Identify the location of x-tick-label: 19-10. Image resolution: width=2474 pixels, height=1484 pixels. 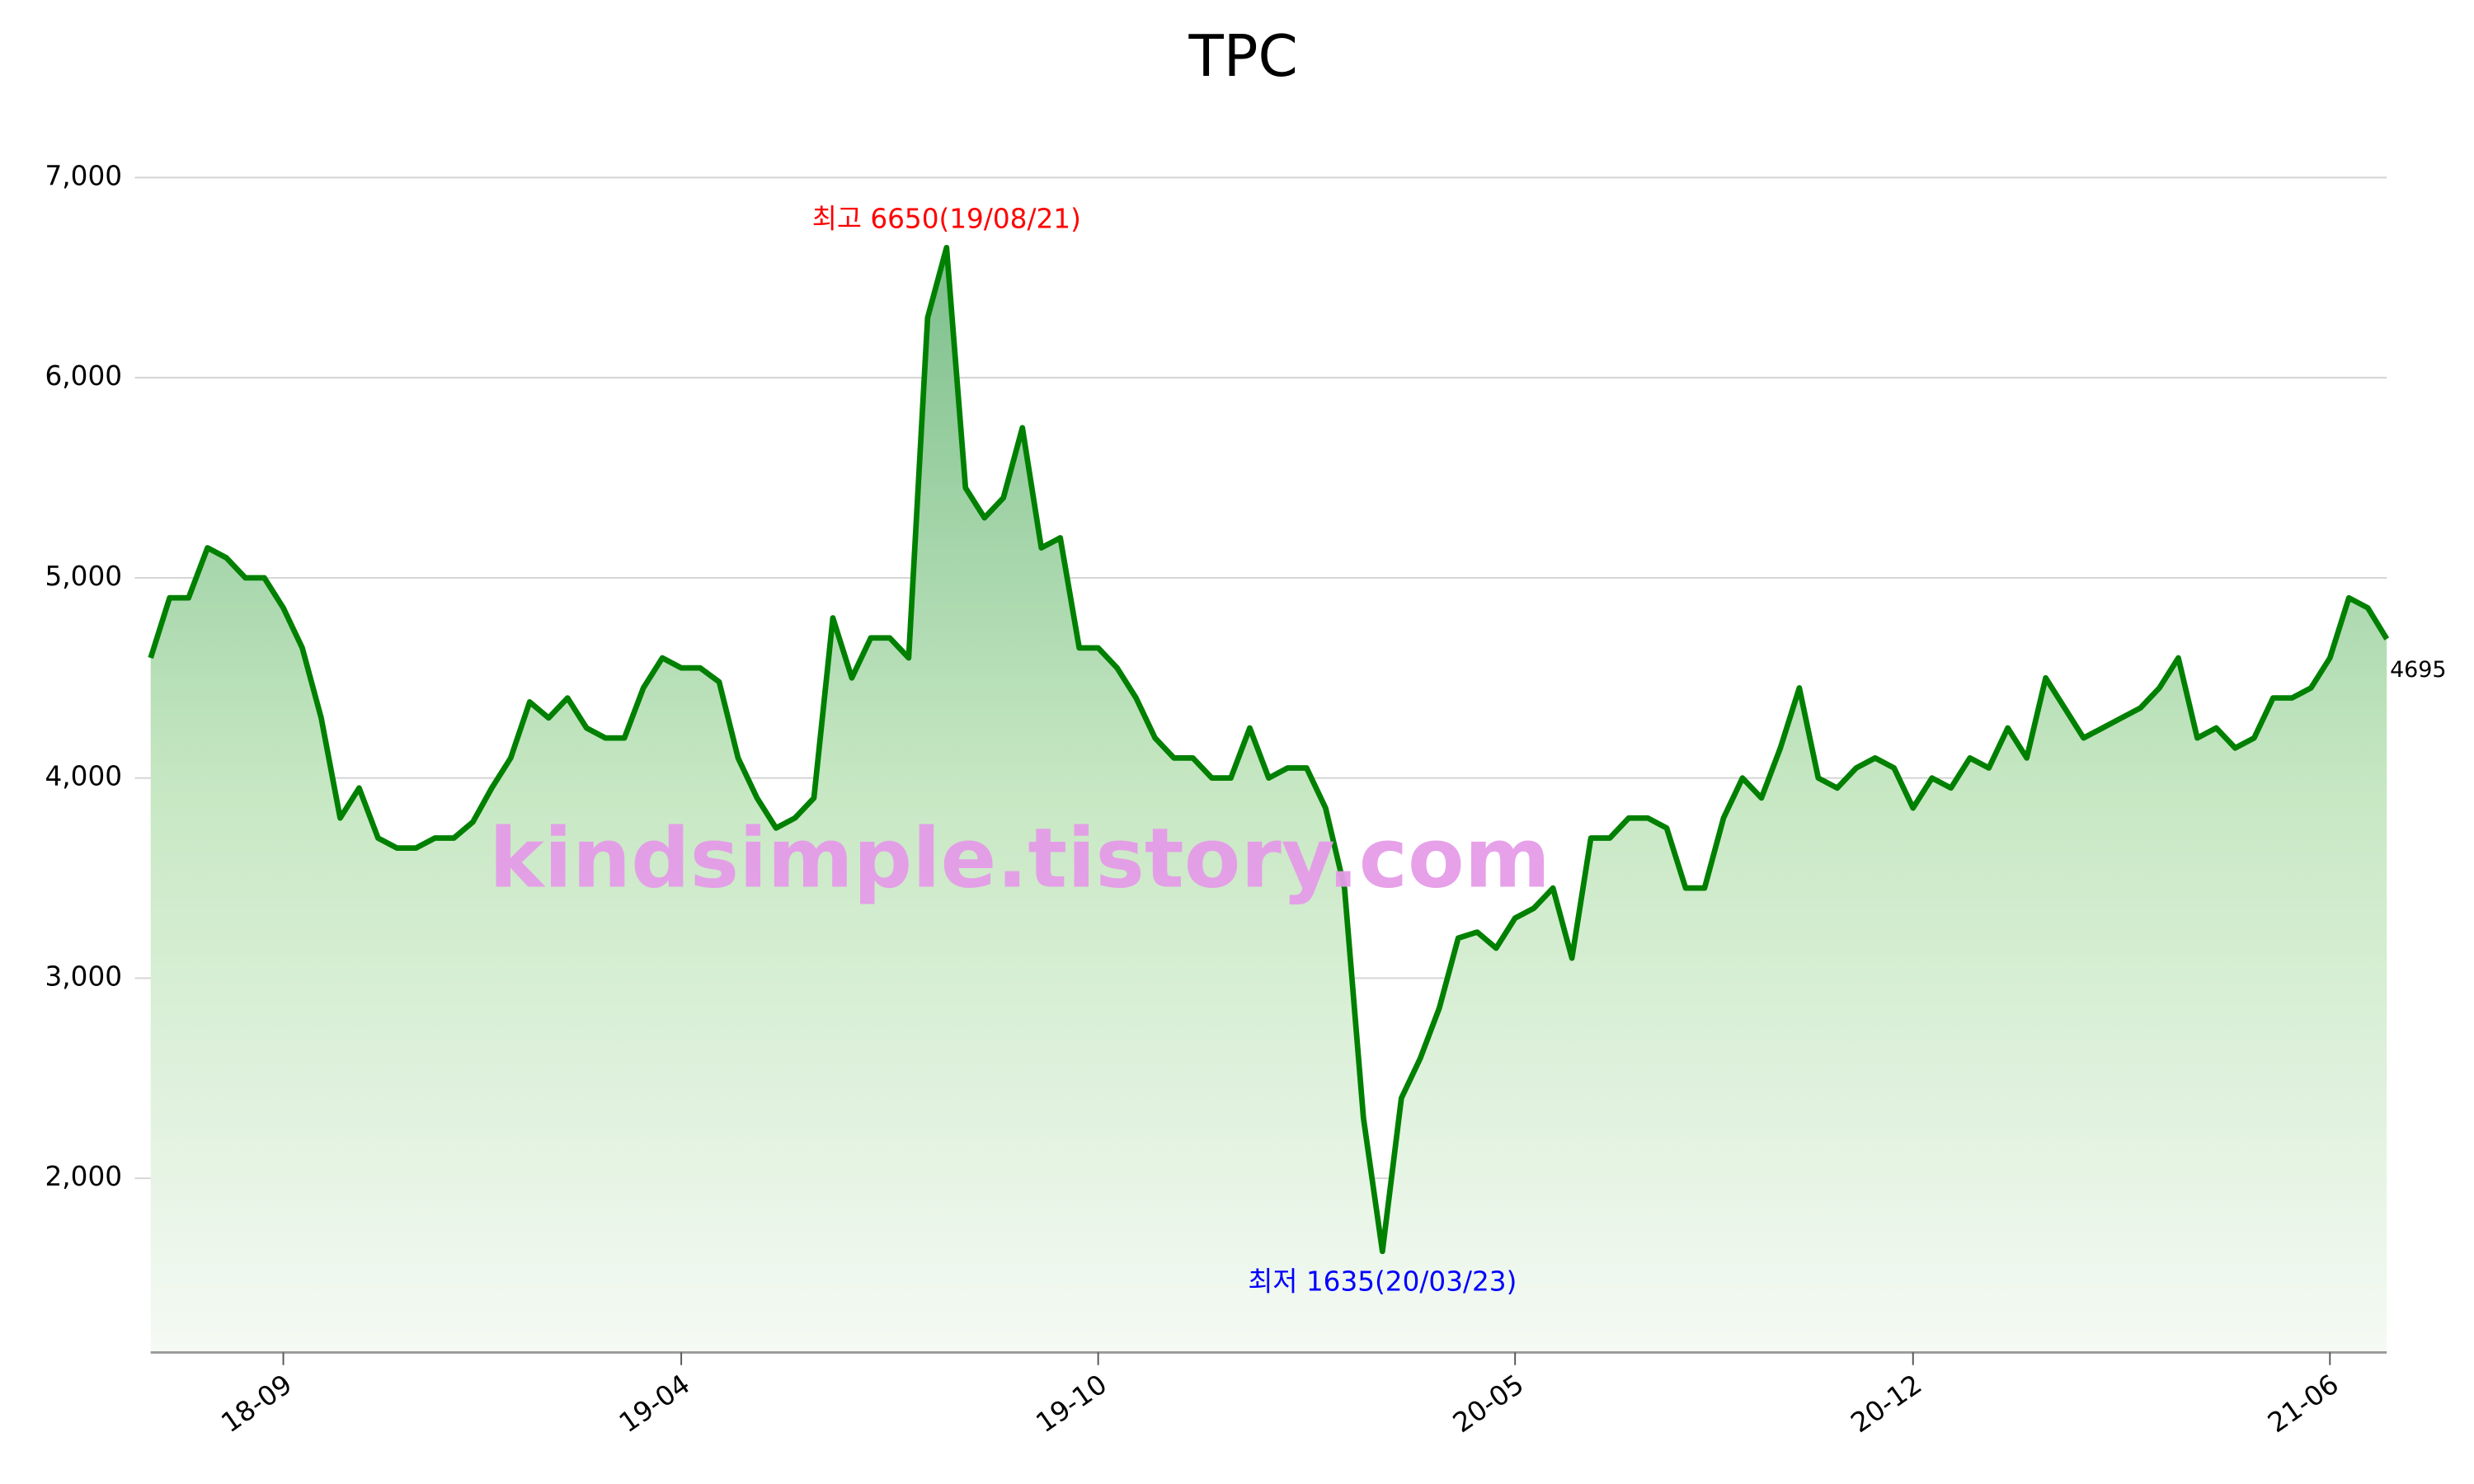
(1071, 1404).